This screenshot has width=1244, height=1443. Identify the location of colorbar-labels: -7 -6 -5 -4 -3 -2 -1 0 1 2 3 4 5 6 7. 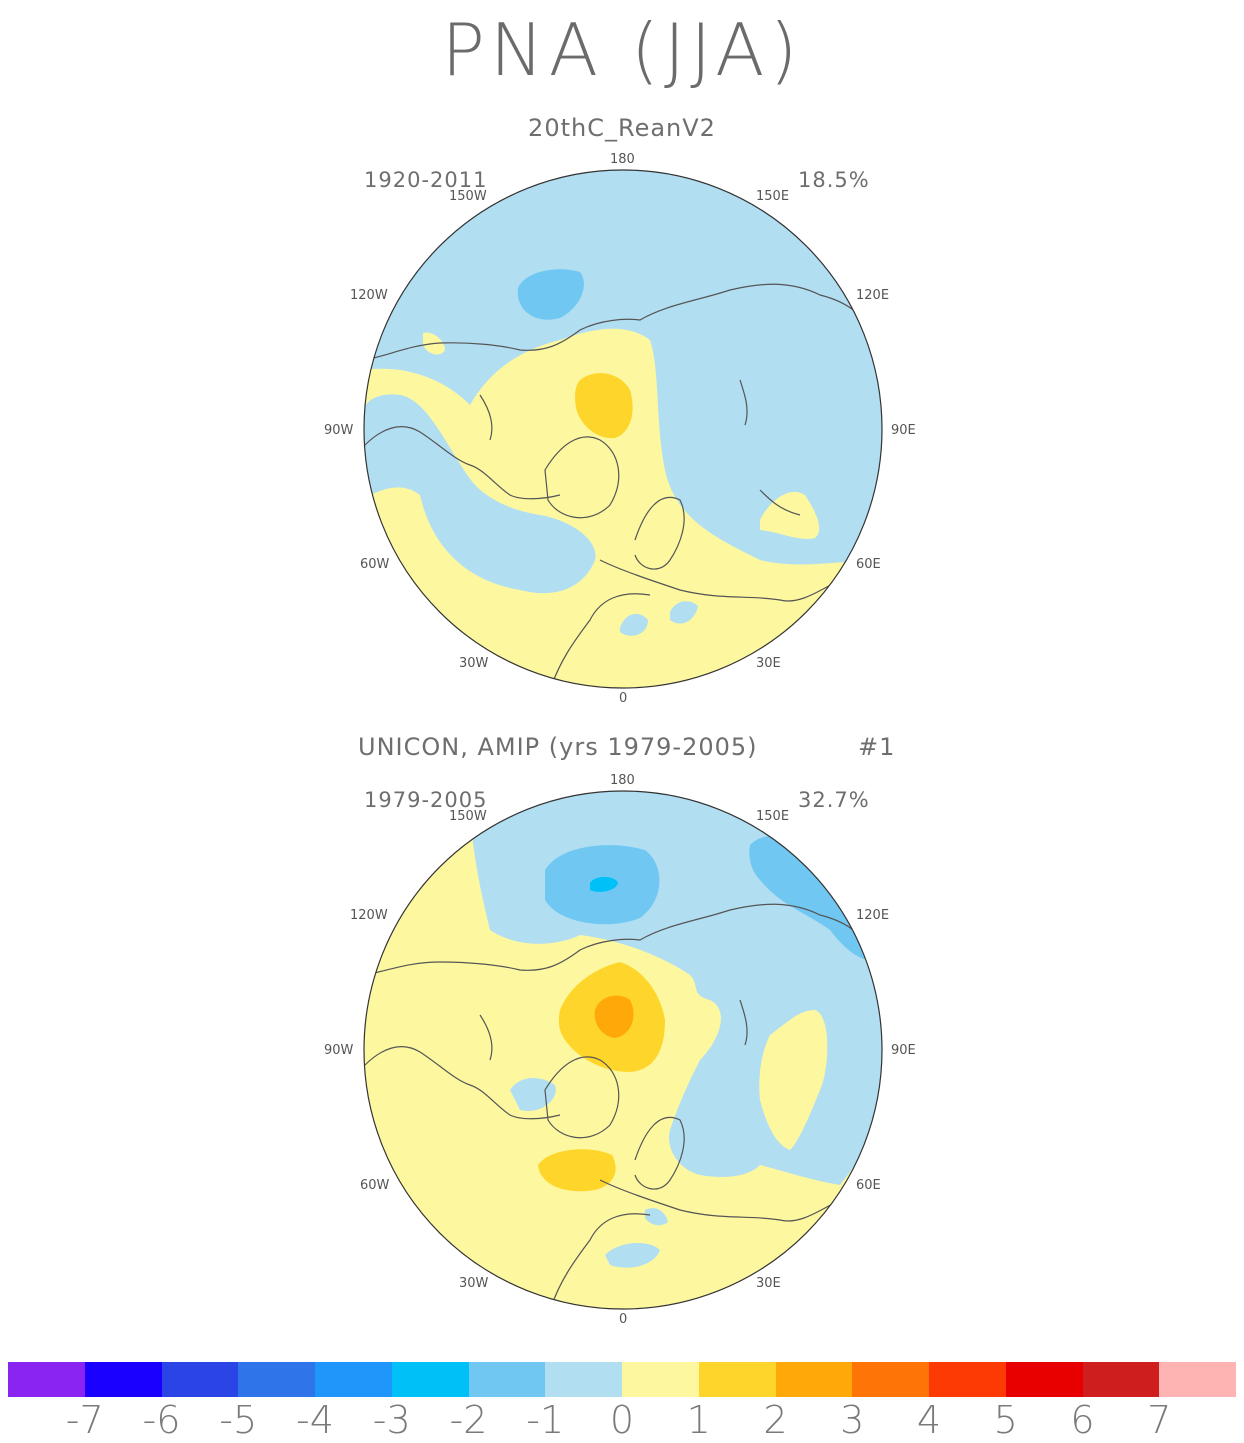
(622, 1420).